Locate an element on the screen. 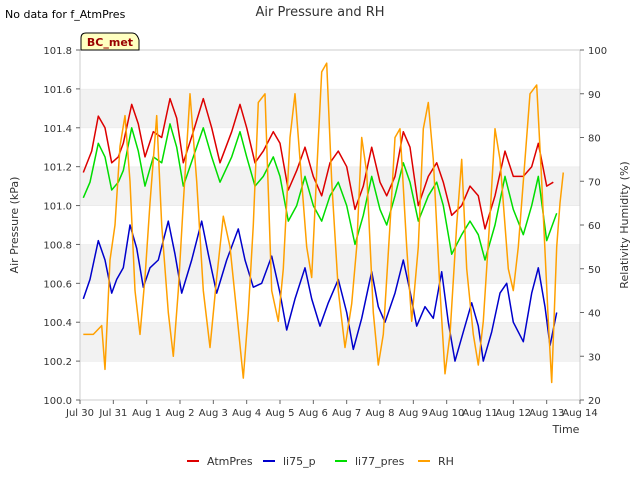  site-label-badge: BC_met is located at coordinates (110, 41).